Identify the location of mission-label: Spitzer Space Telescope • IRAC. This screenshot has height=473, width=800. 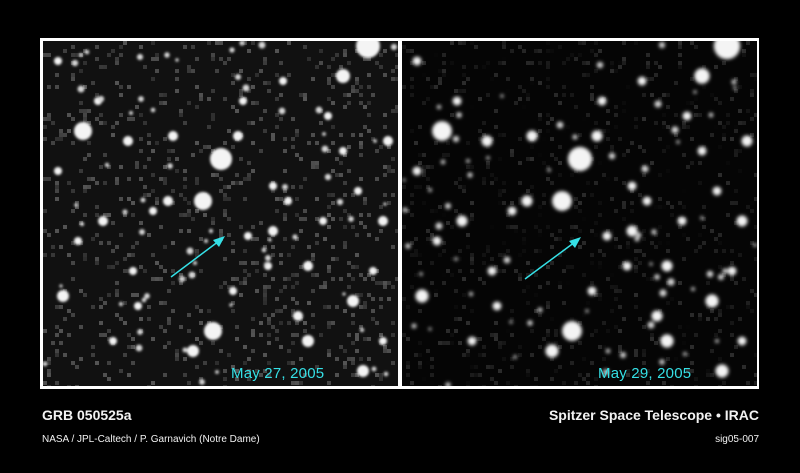
(653, 415).